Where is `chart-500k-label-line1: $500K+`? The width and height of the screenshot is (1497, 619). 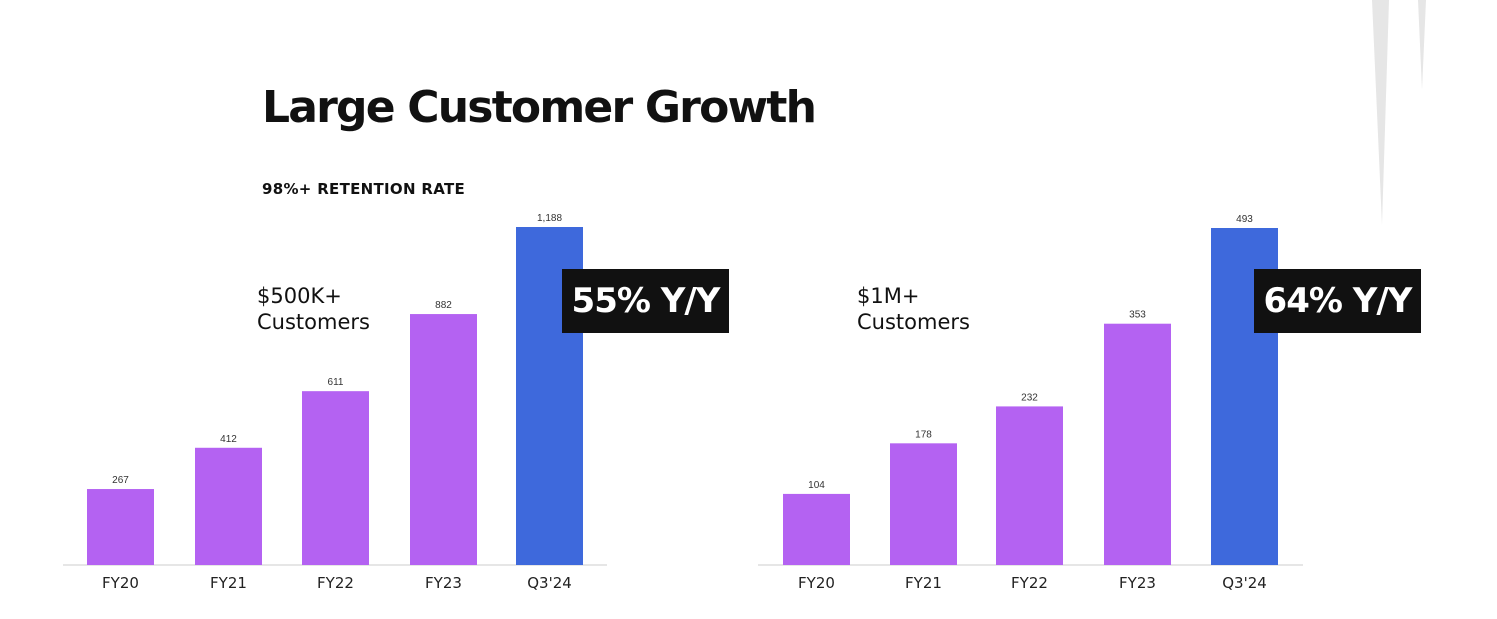 chart-500k-label-line1: $500K+ is located at coordinates (299, 296).